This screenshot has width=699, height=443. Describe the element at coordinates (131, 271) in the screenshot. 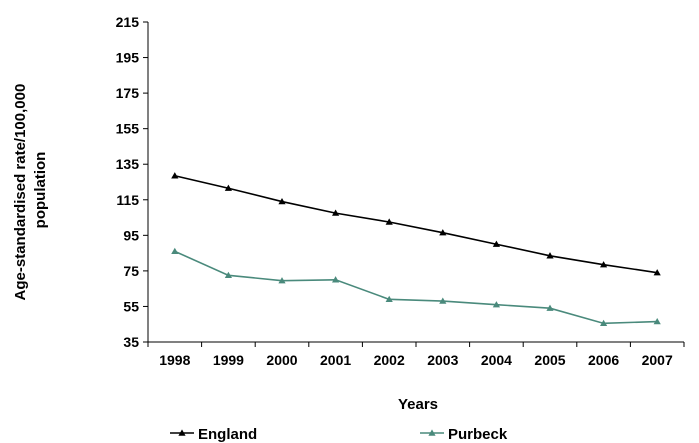

I see `y-tick-label: 75` at that location.